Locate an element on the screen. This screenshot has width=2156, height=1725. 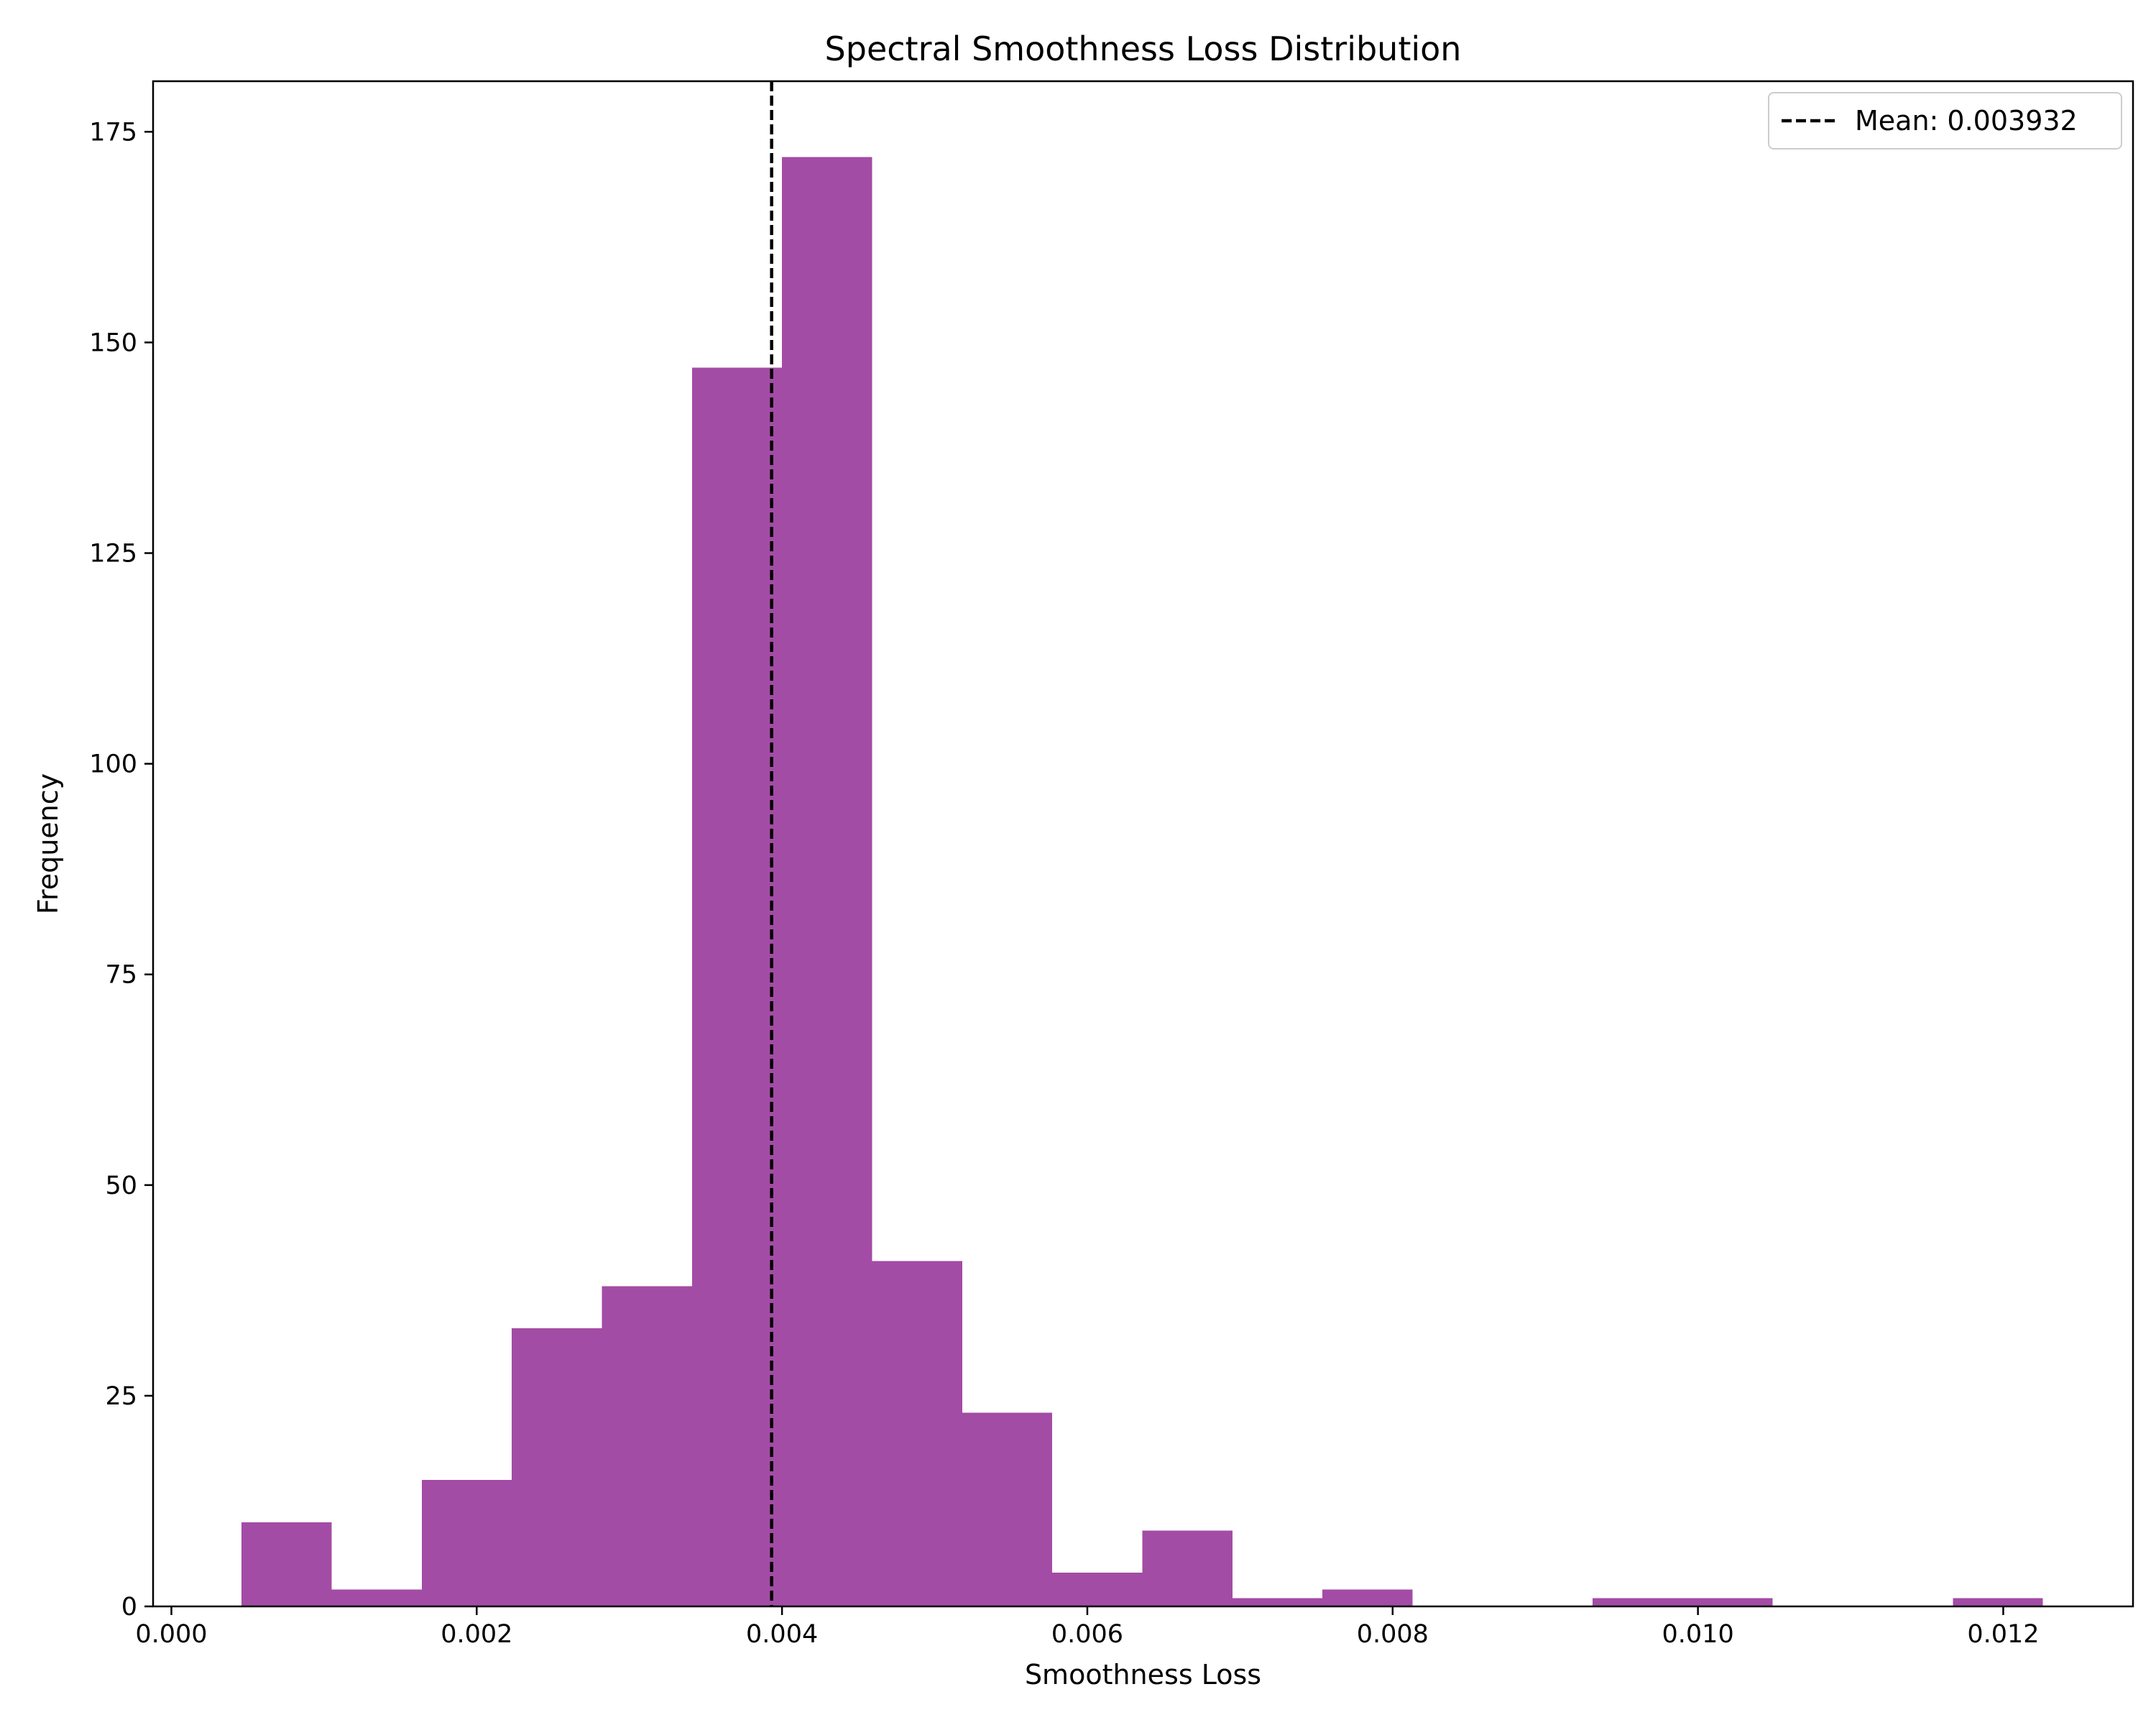
x-tick-label: 0.000 is located at coordinates (171, 1634).